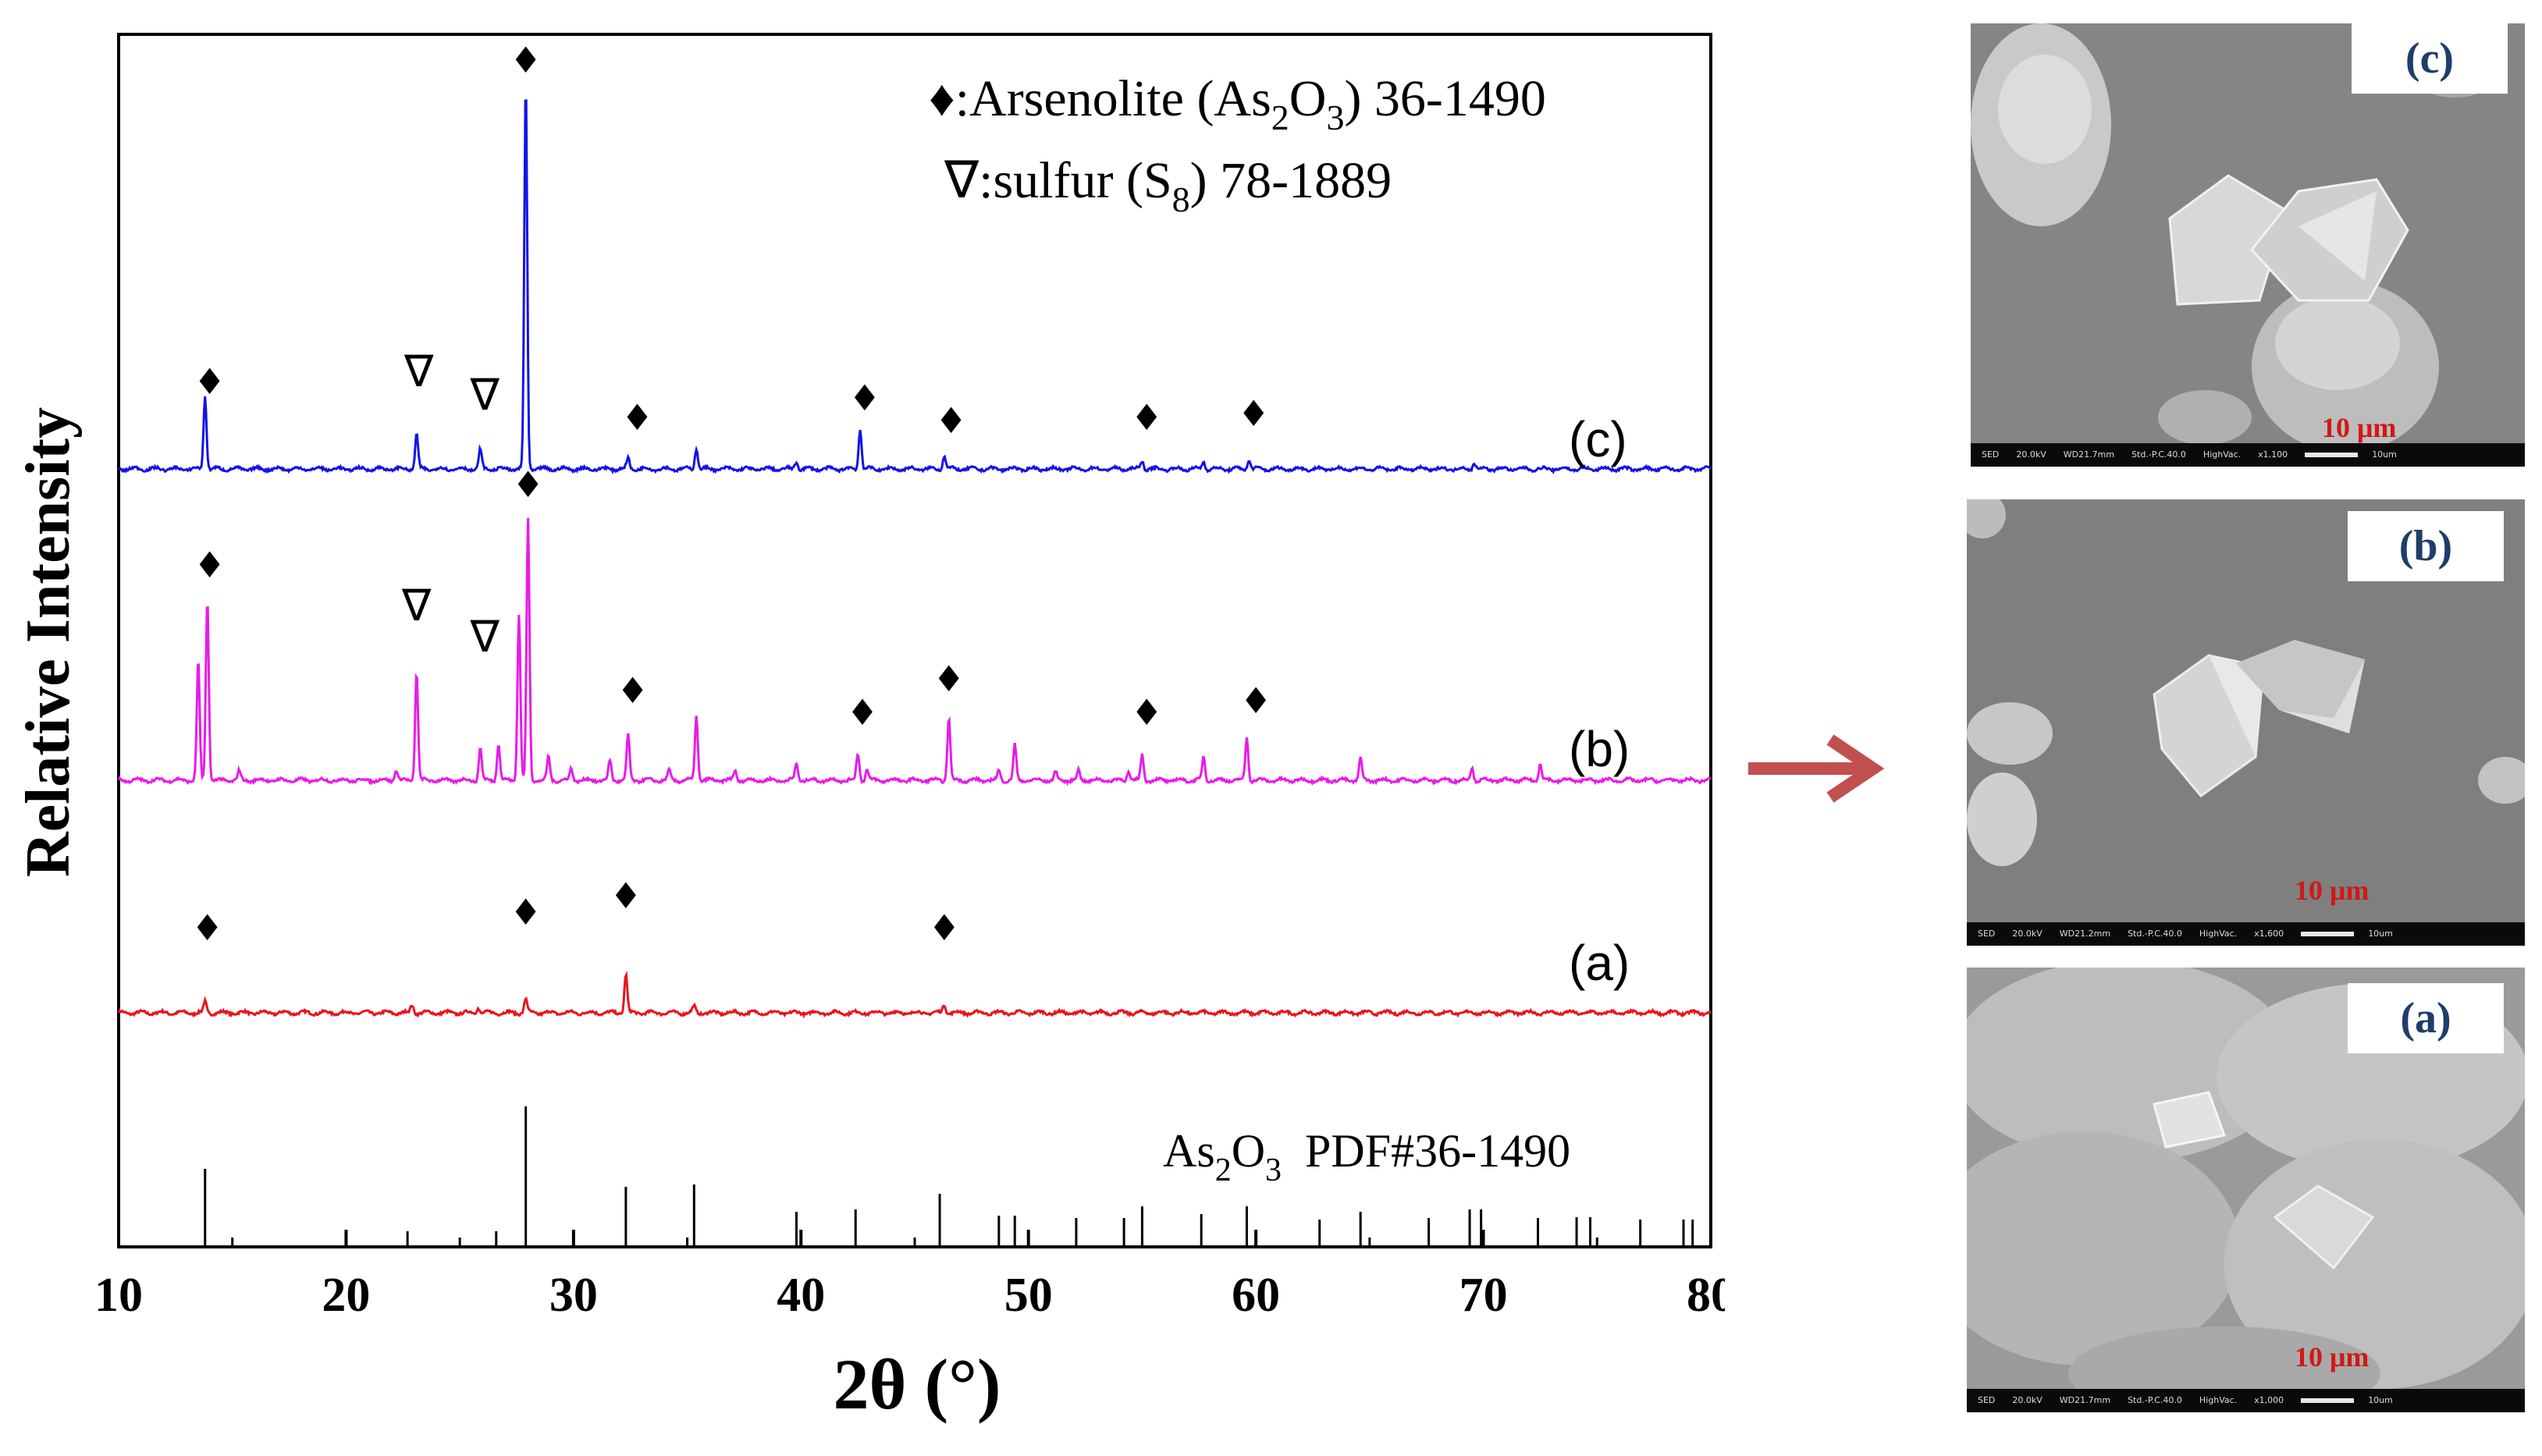 The image size is (2542, 1456). Describe the element at coordinates (1598, 439) in the screenshot. I see `series-label-c: (c)` at that location.